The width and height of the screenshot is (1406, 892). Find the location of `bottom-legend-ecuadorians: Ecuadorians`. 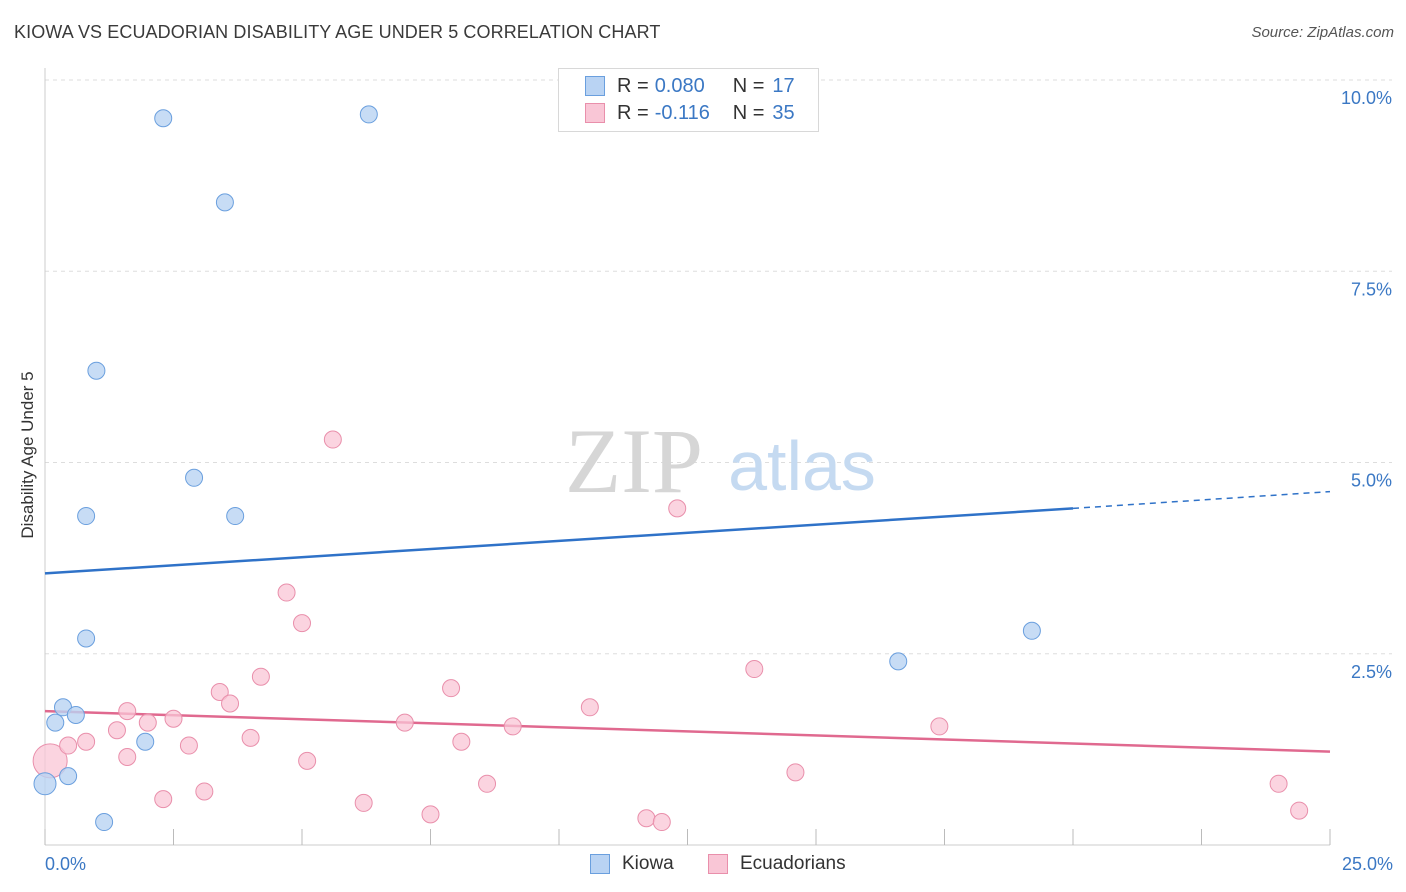

bottom-legend-ecuadorians: Ecuadorians is located at coordinates (777, 864).